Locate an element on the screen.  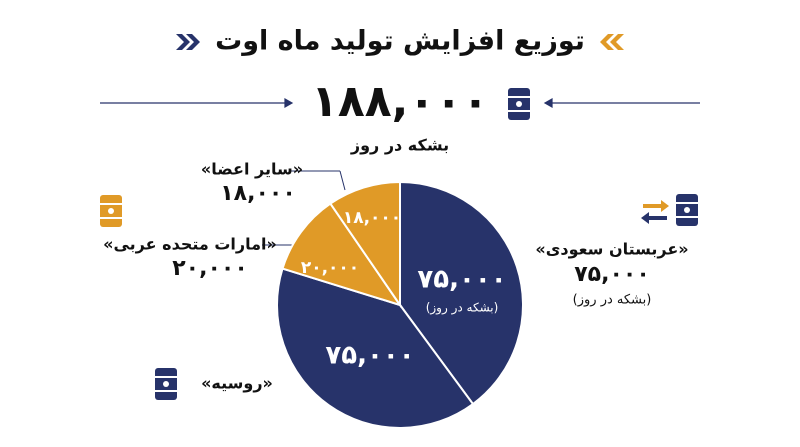
chart-title: توزیع افزایش تولید ماه اوت is located at coordinates (400, 41).